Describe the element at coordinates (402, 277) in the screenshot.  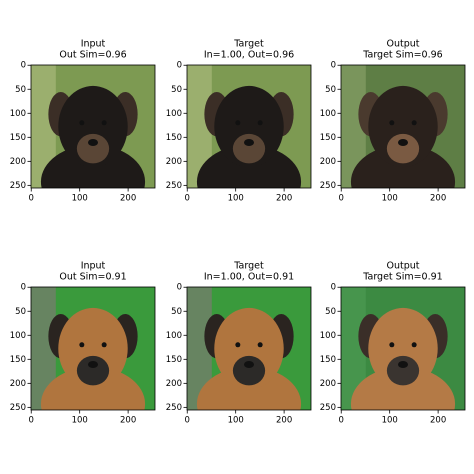
I see `panel-title: Target Sim=0.91` at that location.